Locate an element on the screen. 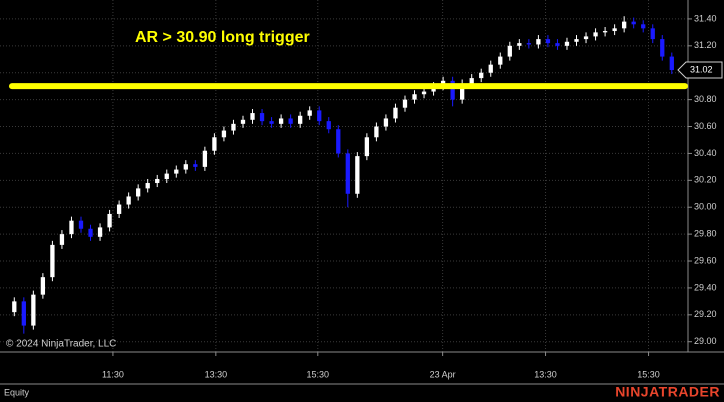 This screenshot has height=402, width=724. y-tick-label: 31.40 is located at coordinates (705, 18).